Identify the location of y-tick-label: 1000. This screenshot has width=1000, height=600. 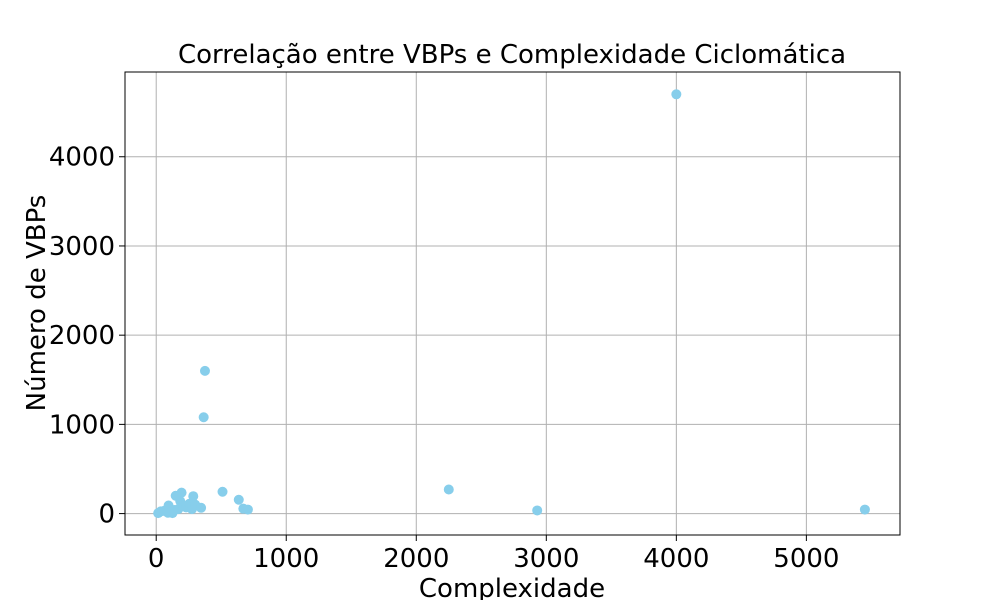
(82, 425).